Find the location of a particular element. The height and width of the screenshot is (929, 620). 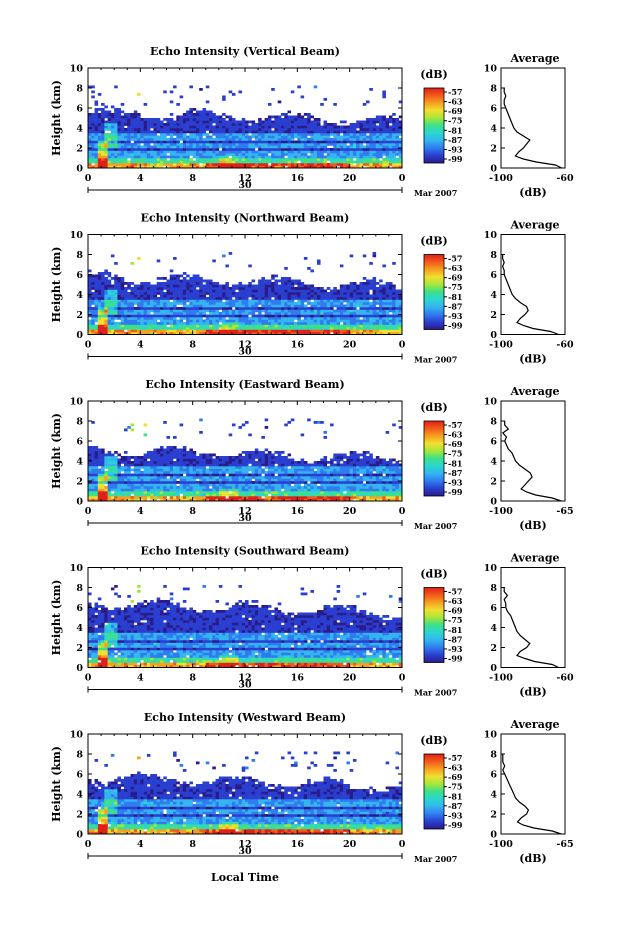

profile-y-tick: 10 is located at coordinates (491, 568).